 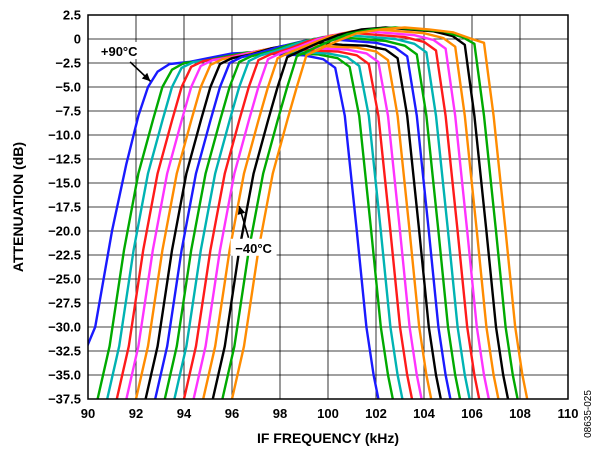 I want to click on x-tick-label: 102, so click(x=376, y=413).